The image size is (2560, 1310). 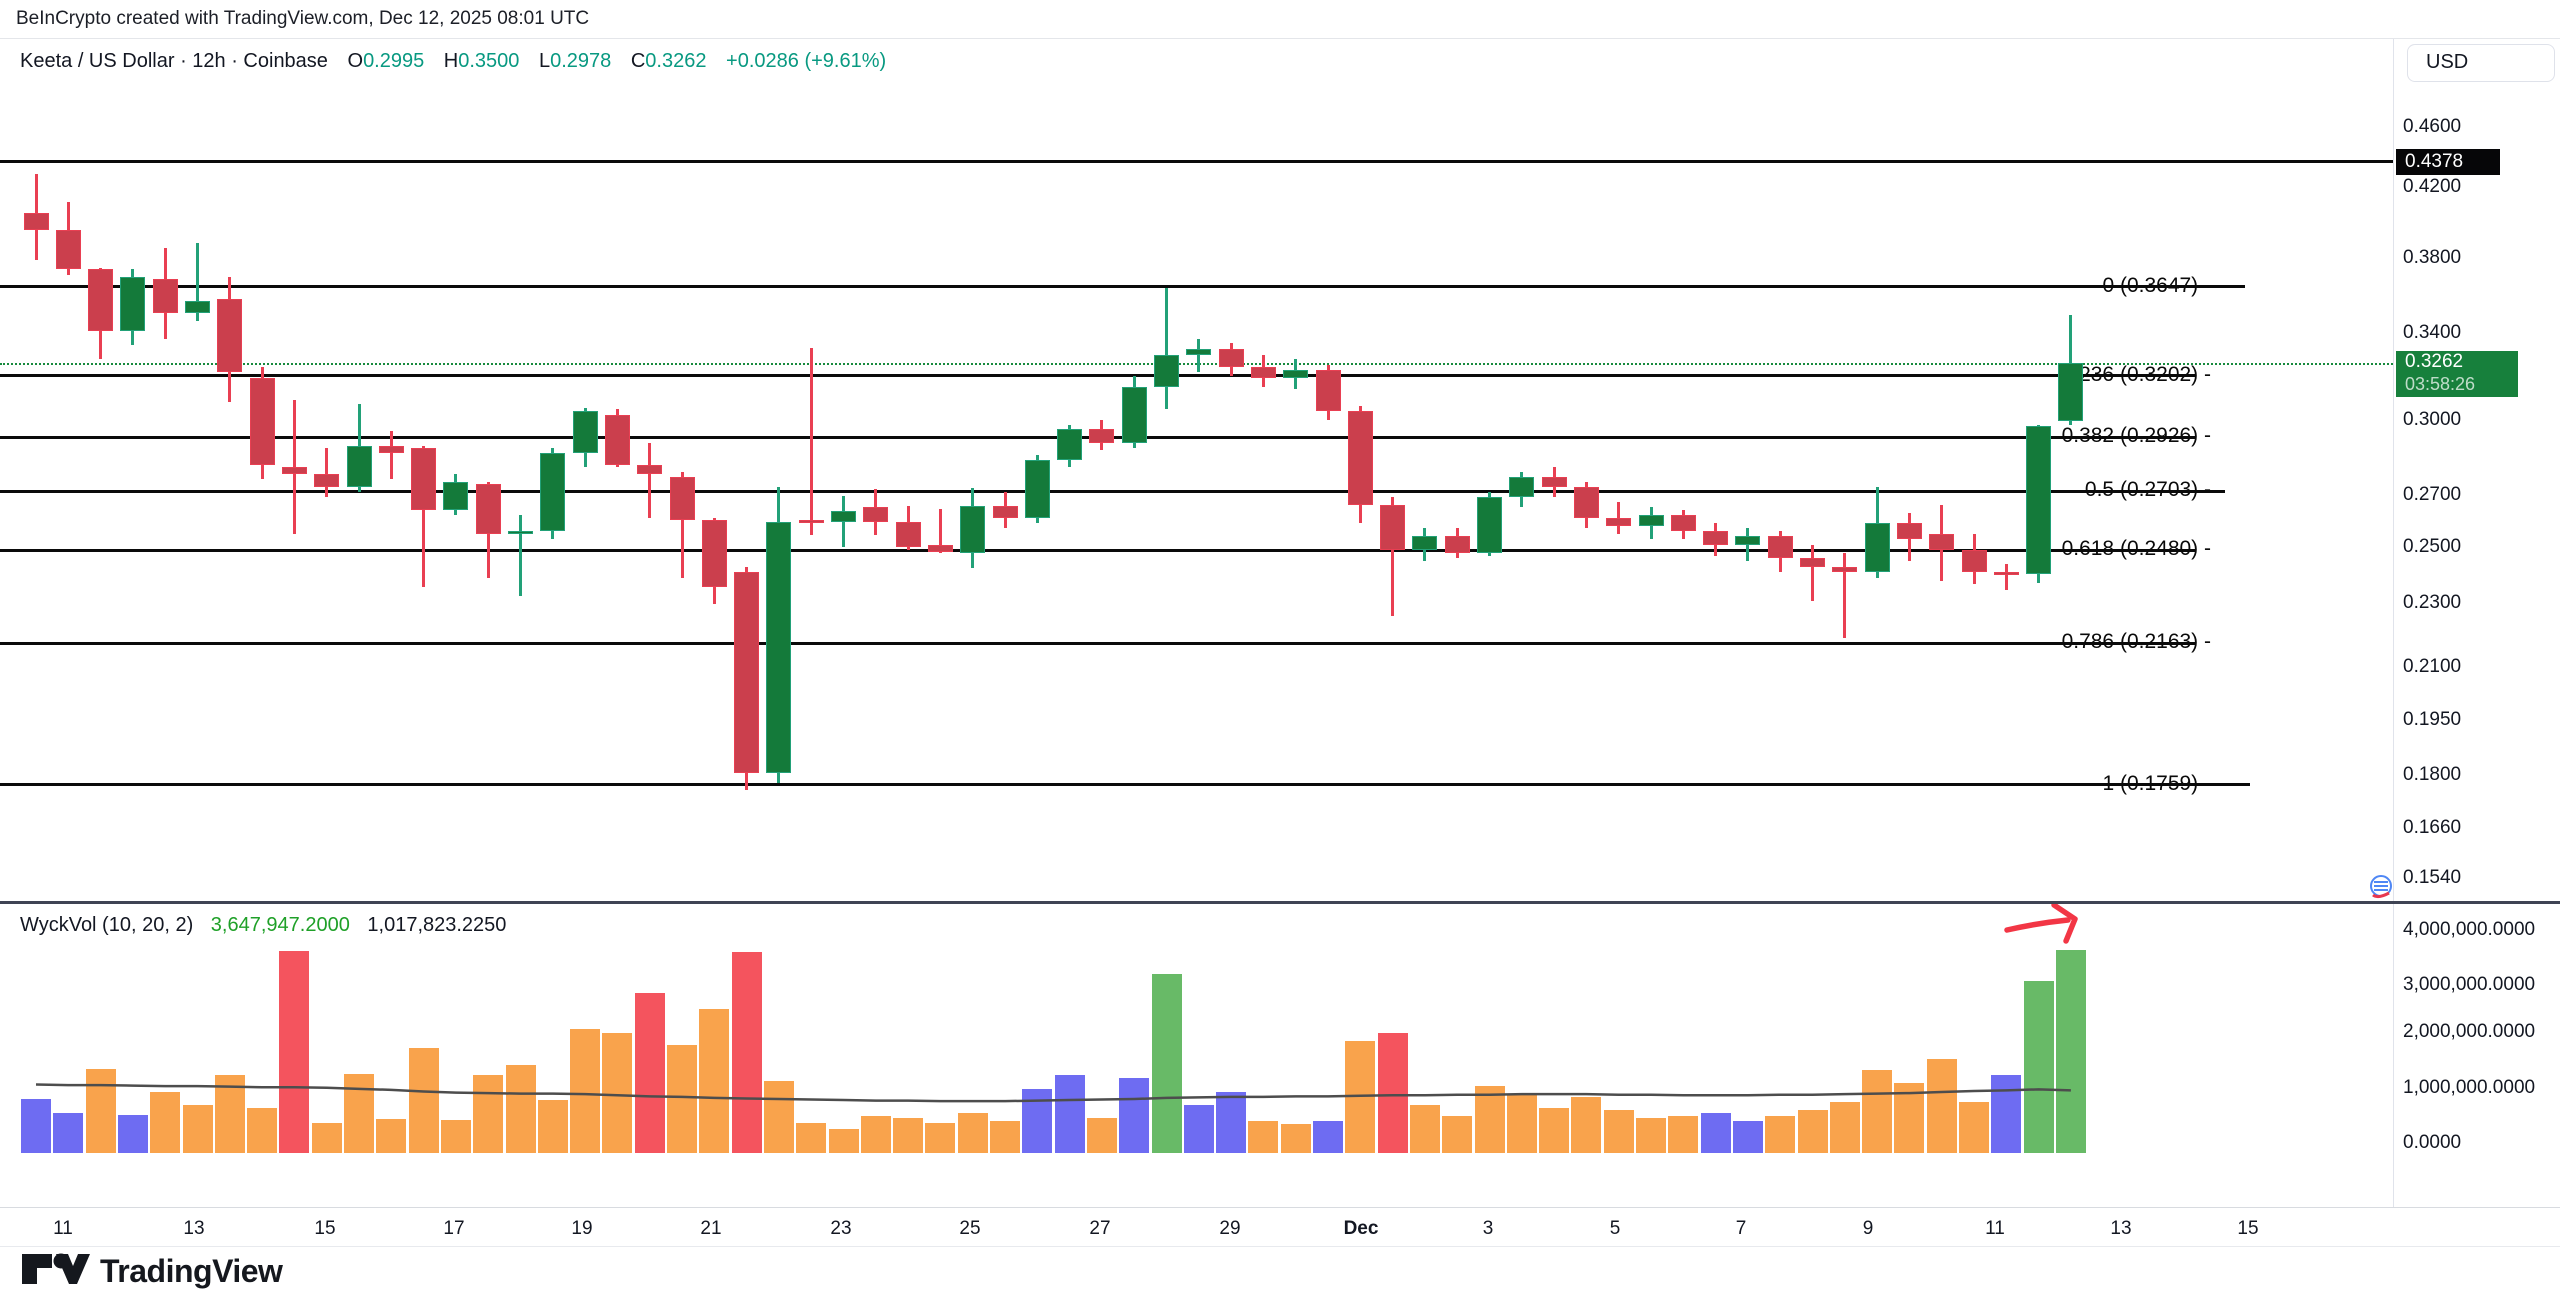 What do you see at coordinates (2481, 63) in the screenshot?
I see `currency-usd-button: USD` at bounding box center [2481, 63].